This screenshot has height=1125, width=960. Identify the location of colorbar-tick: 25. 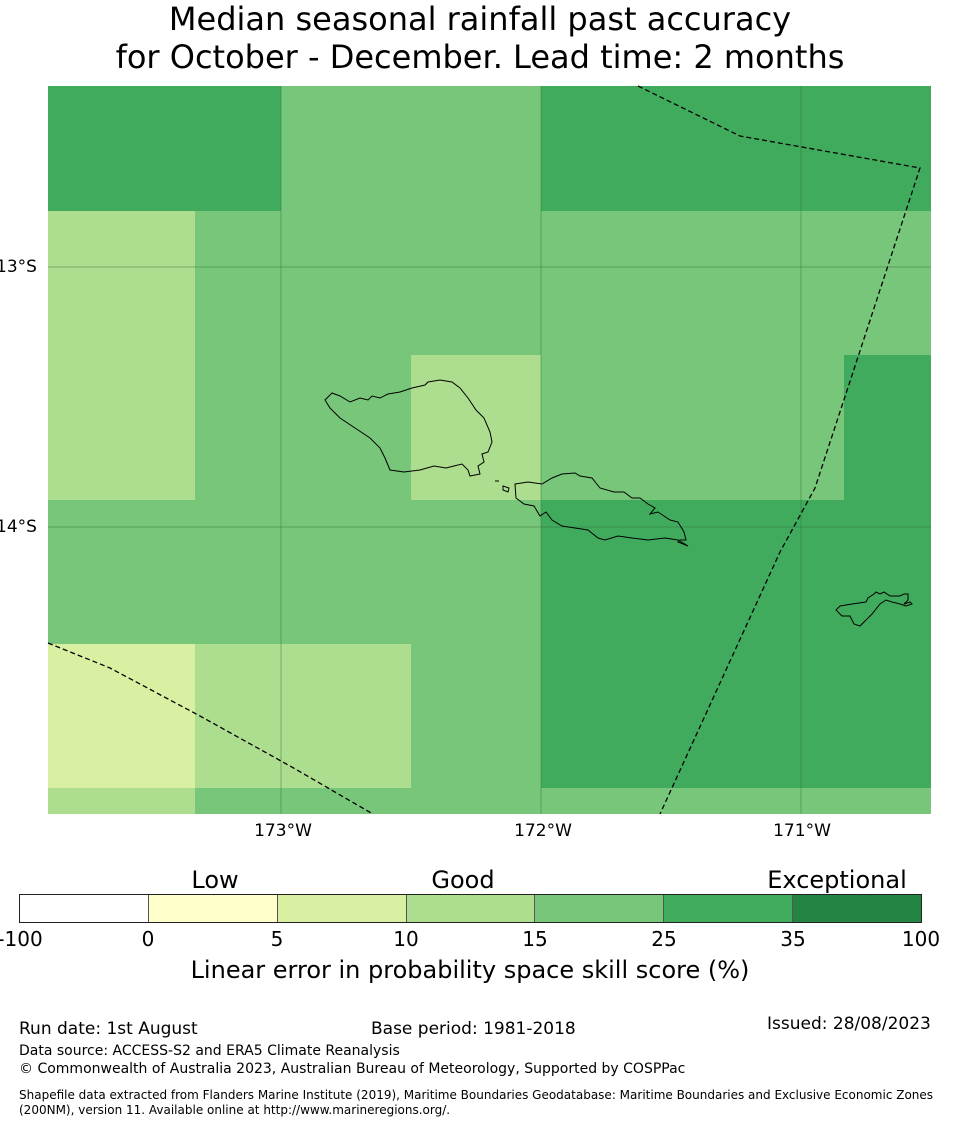
(664, 939).